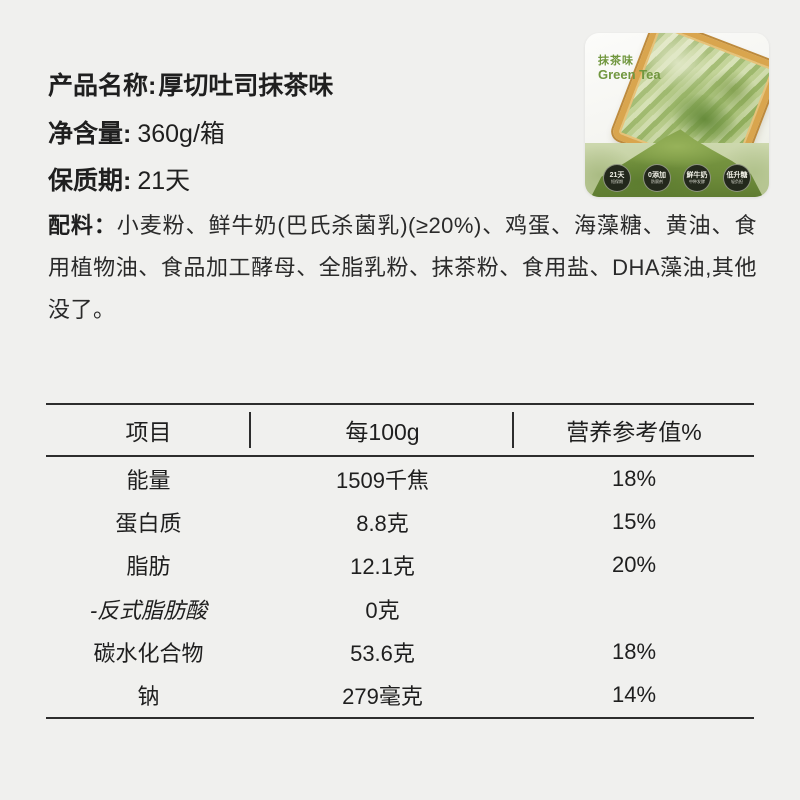 The width and height of the screenshot is (800, 800). What do you see at coordinates (148, 697) in the screenshot?
I see `row-item: 钠` at bounding box center [148, 697].